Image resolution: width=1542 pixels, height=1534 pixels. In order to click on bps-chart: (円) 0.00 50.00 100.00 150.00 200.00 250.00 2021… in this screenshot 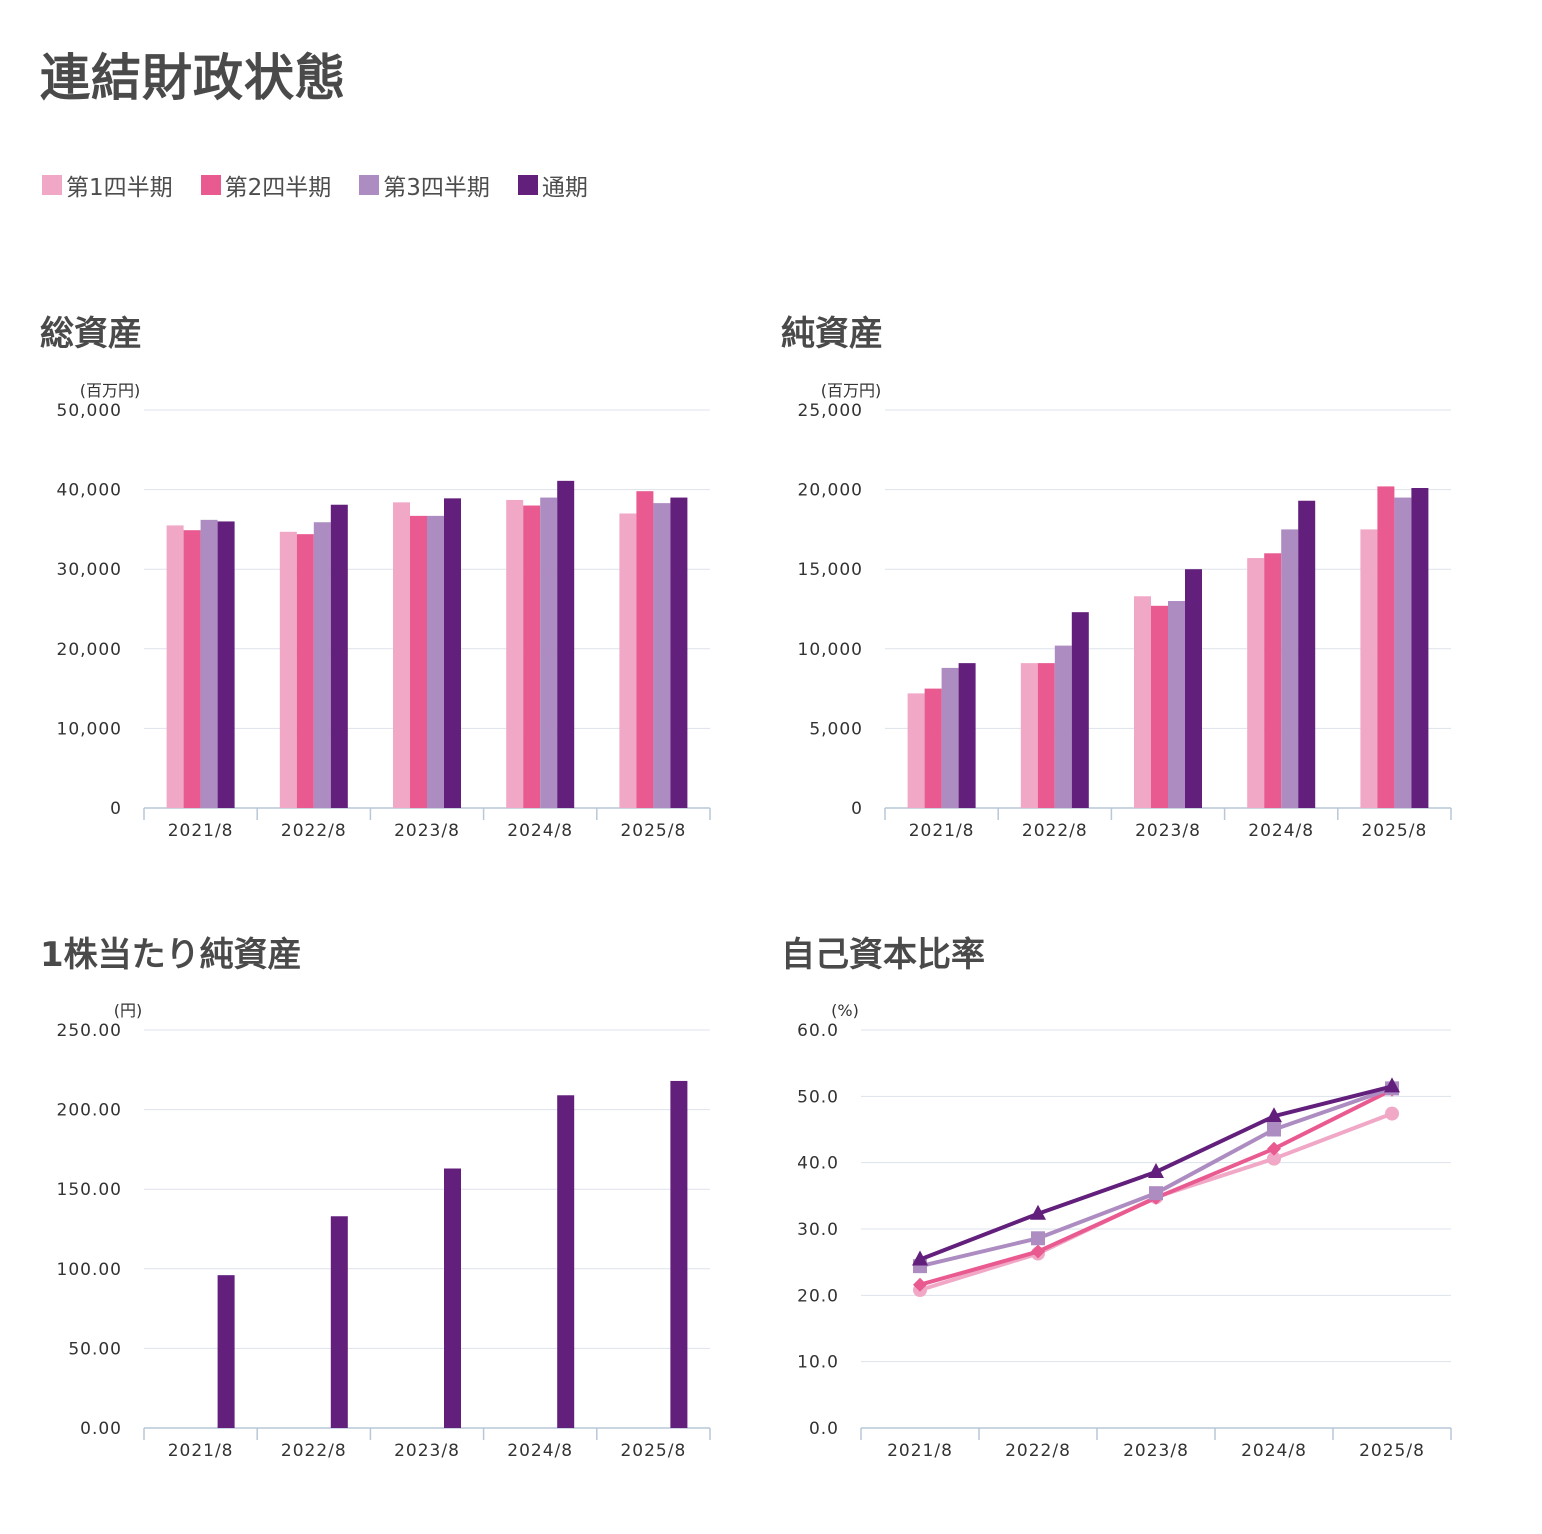, I will do `click(384, 1231)`.